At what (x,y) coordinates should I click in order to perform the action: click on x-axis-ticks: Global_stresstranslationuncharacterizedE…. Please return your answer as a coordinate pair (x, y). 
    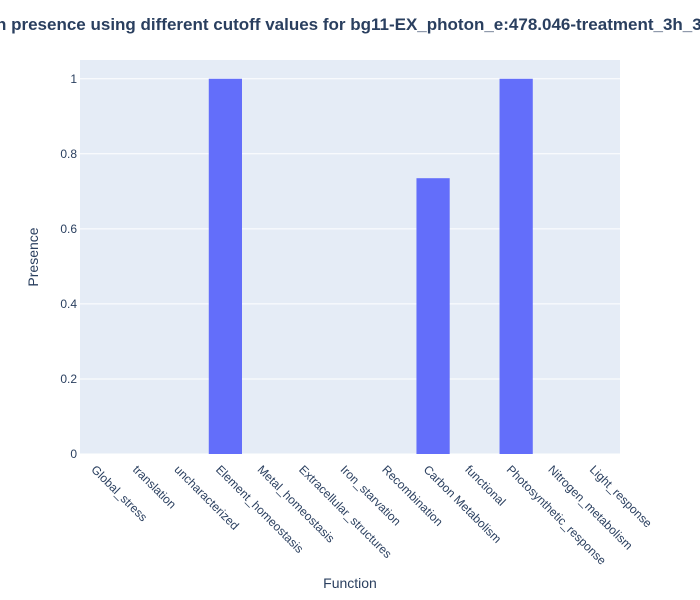
    Looking at the image, I should click on (371, 514).